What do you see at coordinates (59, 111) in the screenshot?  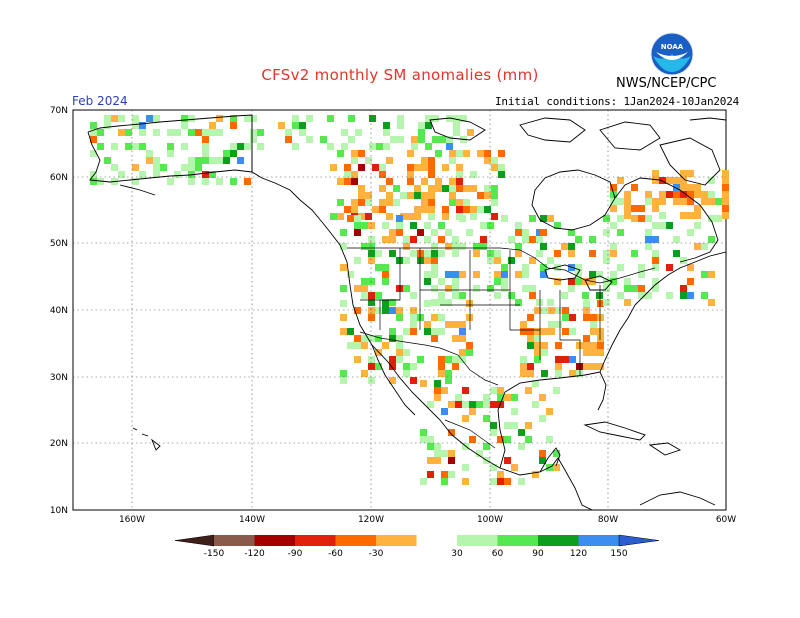 I see `latitude-label: 70N` at bounding box center [59, 111].